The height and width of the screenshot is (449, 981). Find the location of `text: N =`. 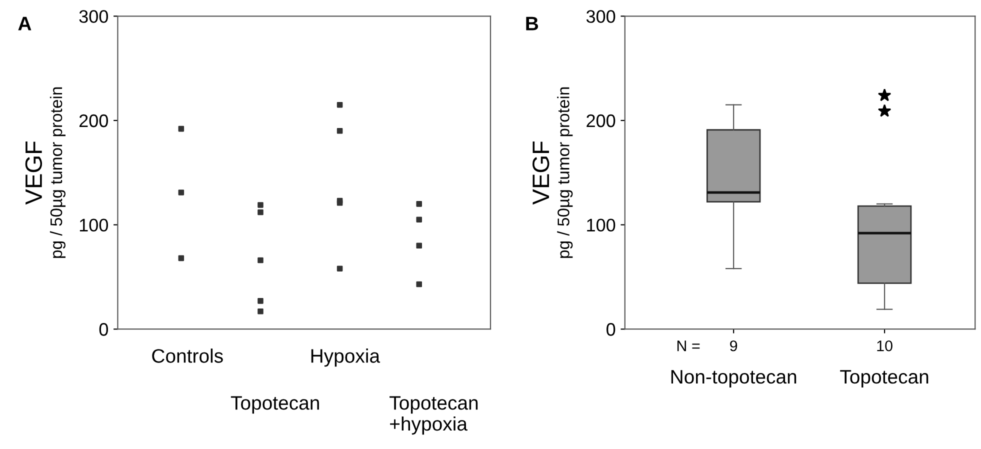

text: N = is located at coordinates (688, 346).